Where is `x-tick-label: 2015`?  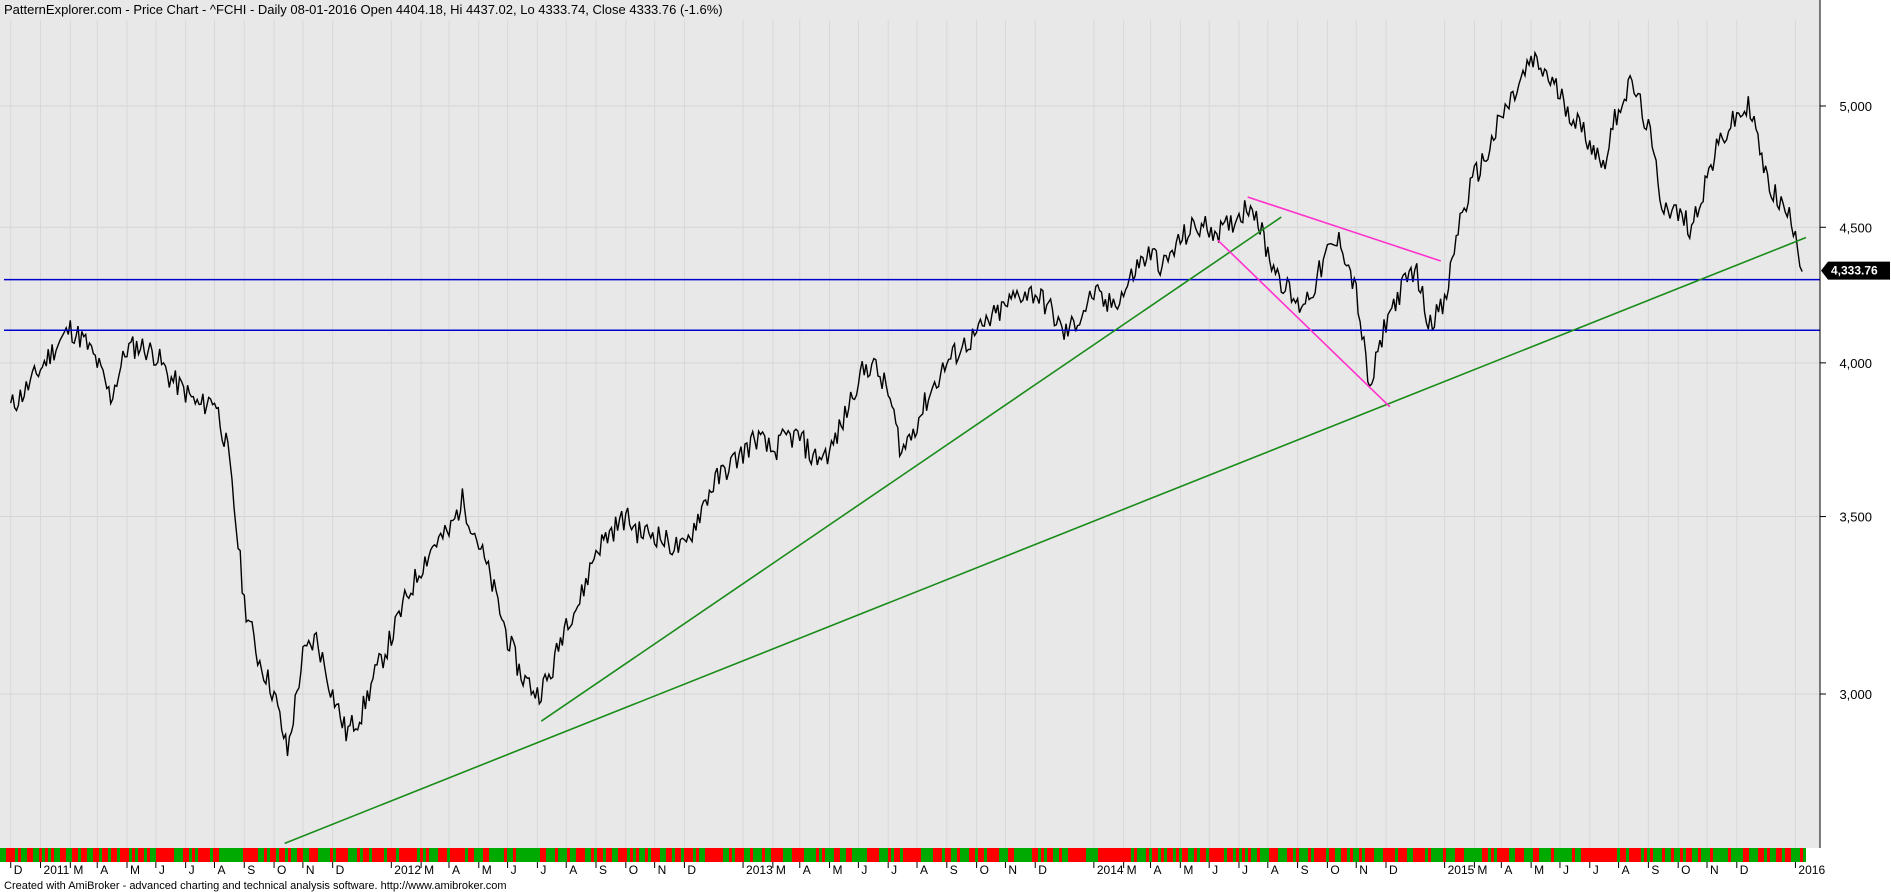 x-tick-label: 2015 is located at coordinates (1461, 870).